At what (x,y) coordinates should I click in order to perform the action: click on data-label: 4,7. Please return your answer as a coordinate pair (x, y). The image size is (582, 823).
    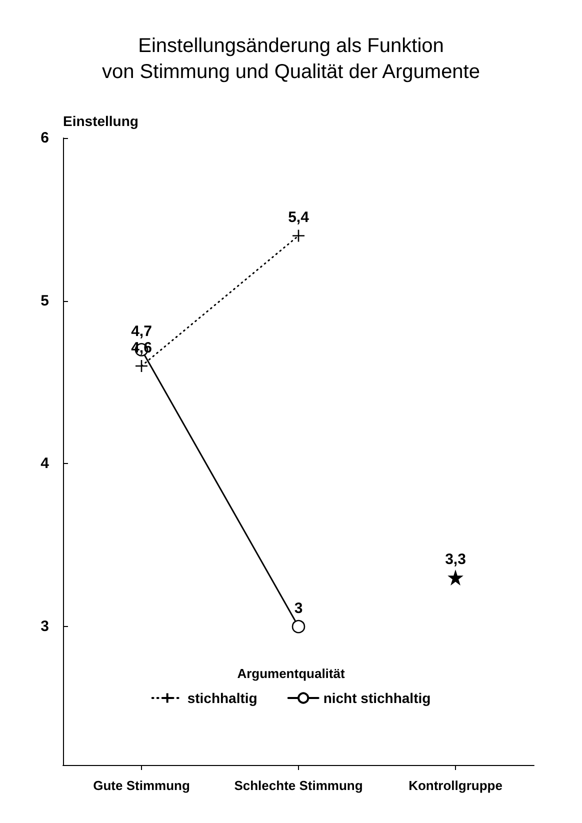
    Looking at the image, I should click on (141, 331).